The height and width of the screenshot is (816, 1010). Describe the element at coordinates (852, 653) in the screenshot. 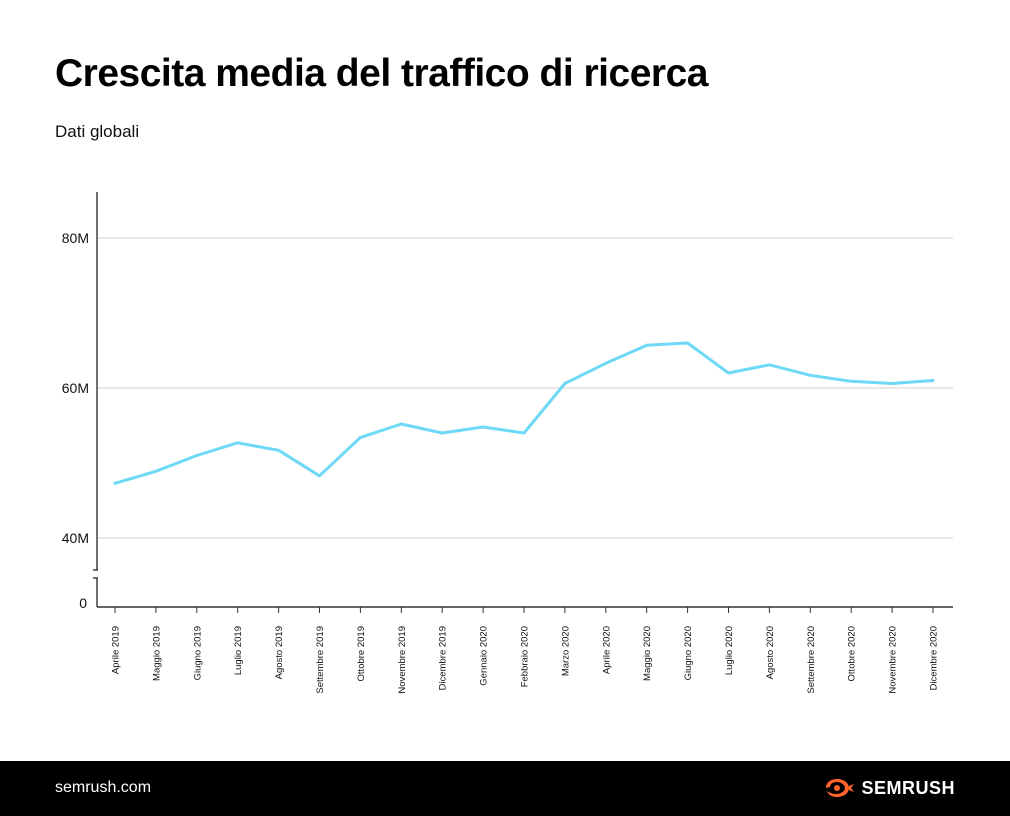

I see `x-tick-label: Ottobre 2020` at that location.